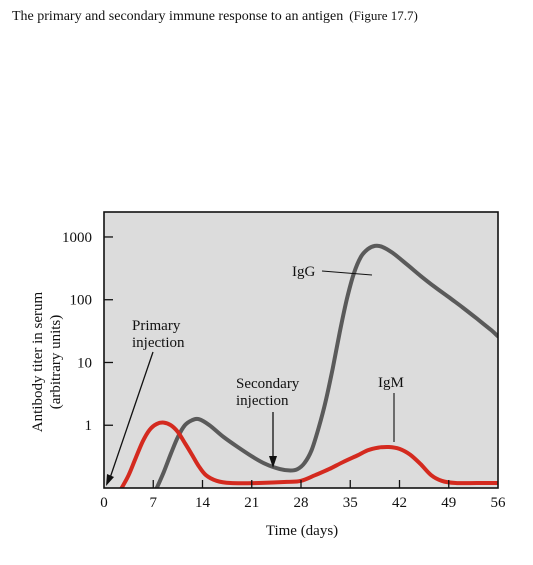  What do you see at coordinates (156, 326) in the screenshot?
I see `annotation-primary-line1: Primary` at bounding box center [156, 326].